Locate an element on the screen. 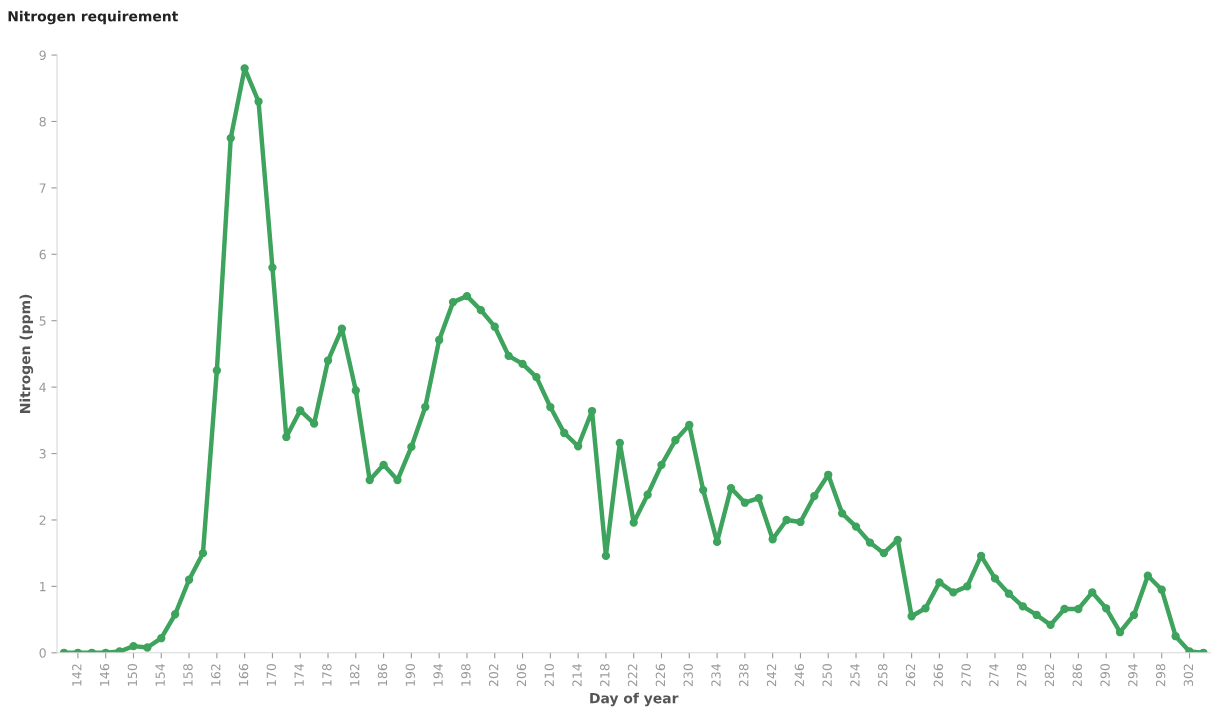 The width and height of the screenshot is (1214, 715). x-tick-label: 194 is located at coordinates (438, 674).